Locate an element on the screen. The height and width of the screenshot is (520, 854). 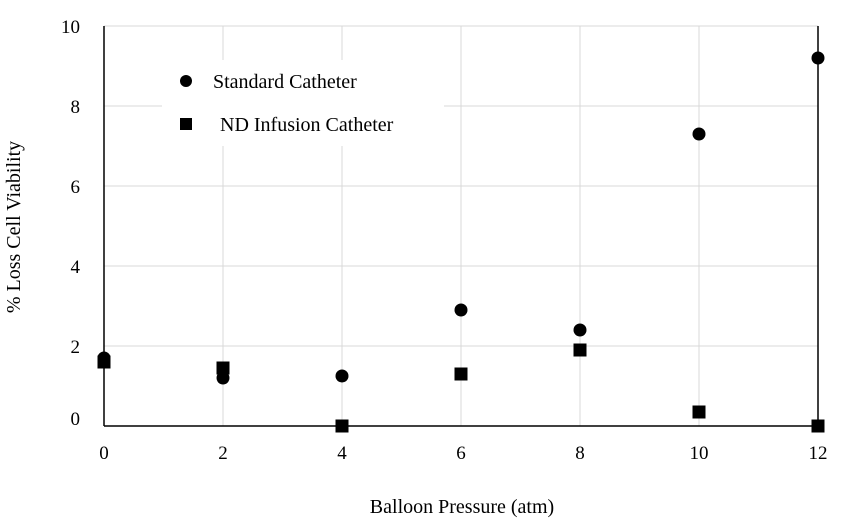
x-tick-label: 6 is located at coordinates (461, 453).